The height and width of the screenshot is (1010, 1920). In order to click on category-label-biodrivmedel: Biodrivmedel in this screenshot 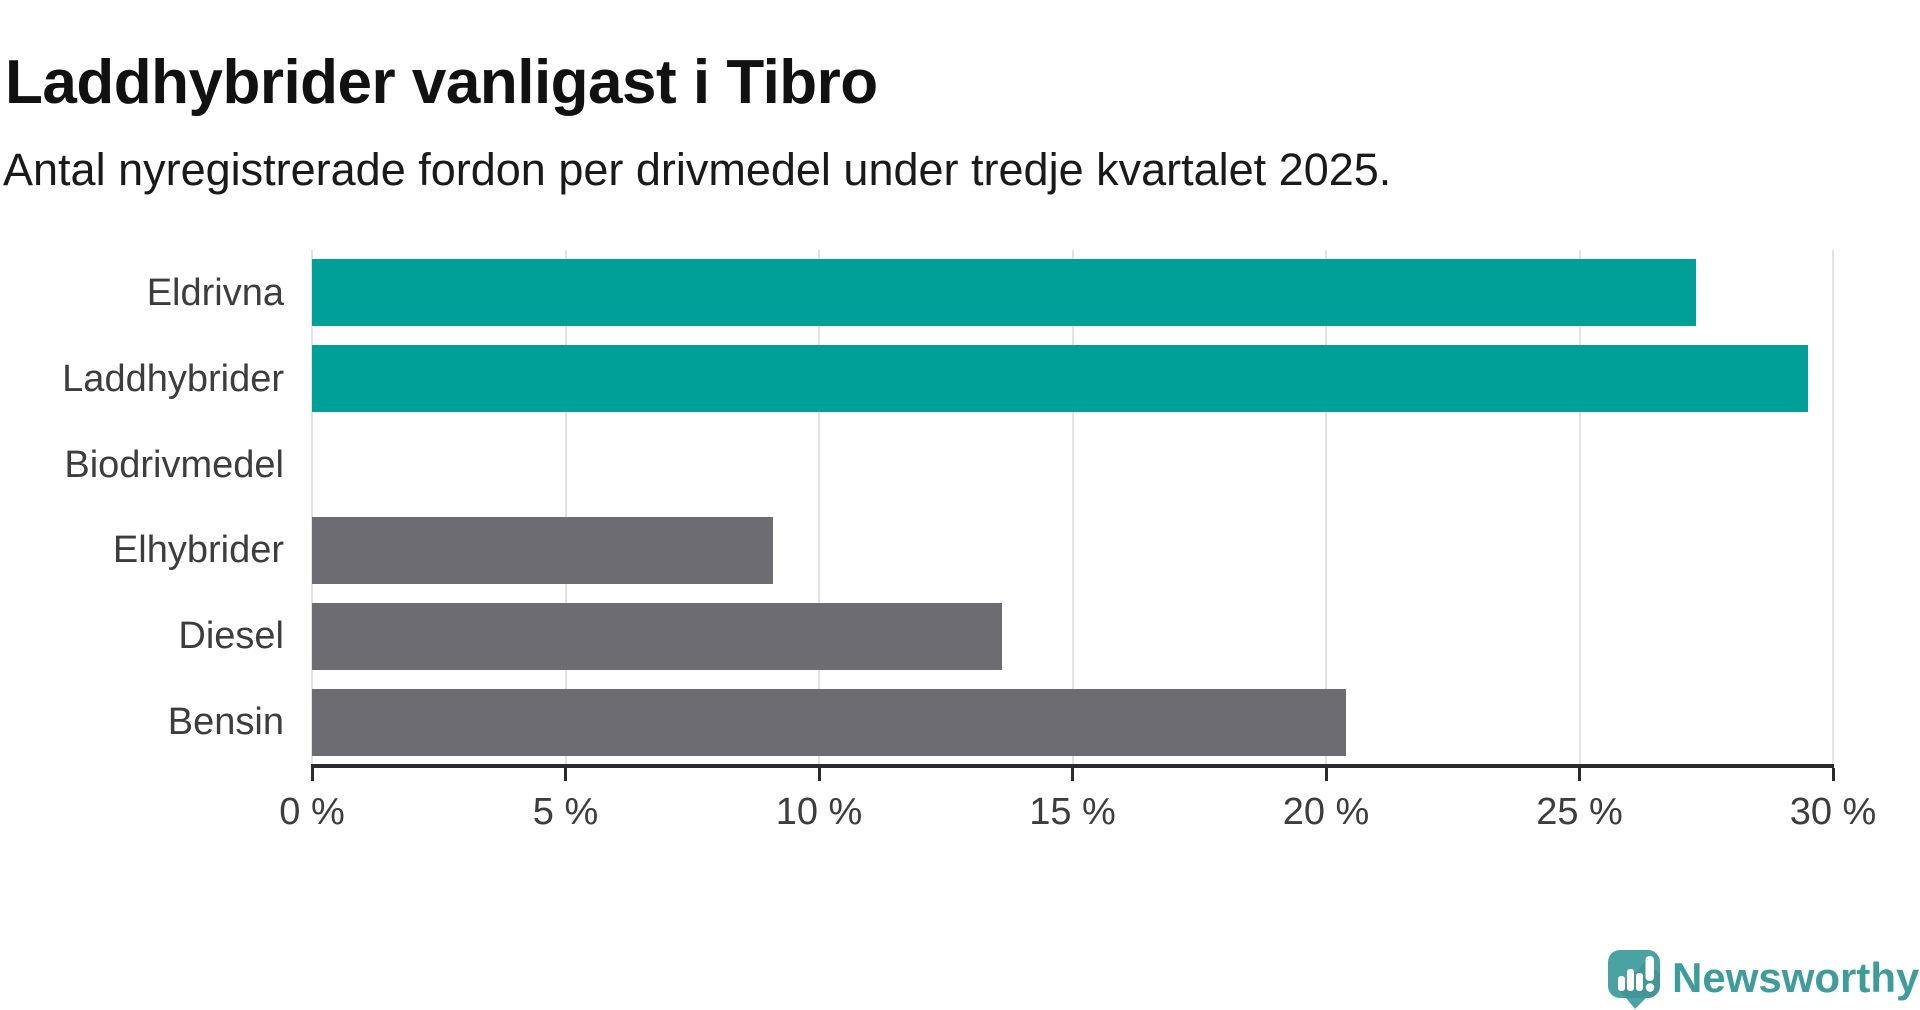, I will do `click(174, 464)`.